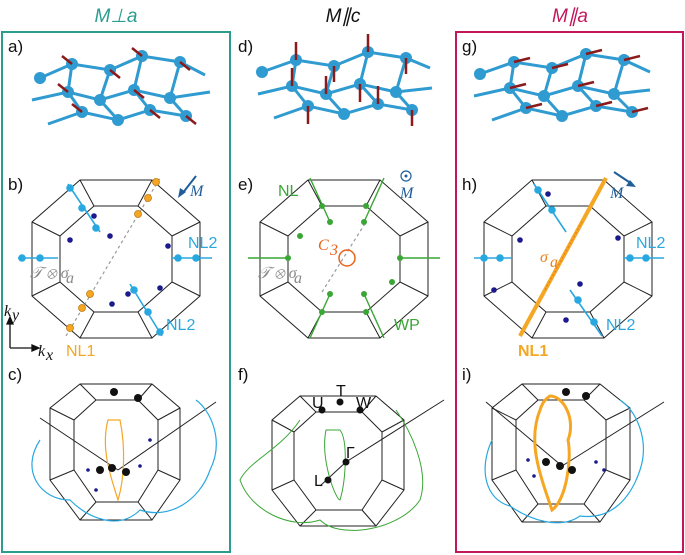 The image size is (685, 555). Describe the element at coordinates (620, 325) in the screenshot. I see `nl2-label-h-bottom: NL2` at that location.